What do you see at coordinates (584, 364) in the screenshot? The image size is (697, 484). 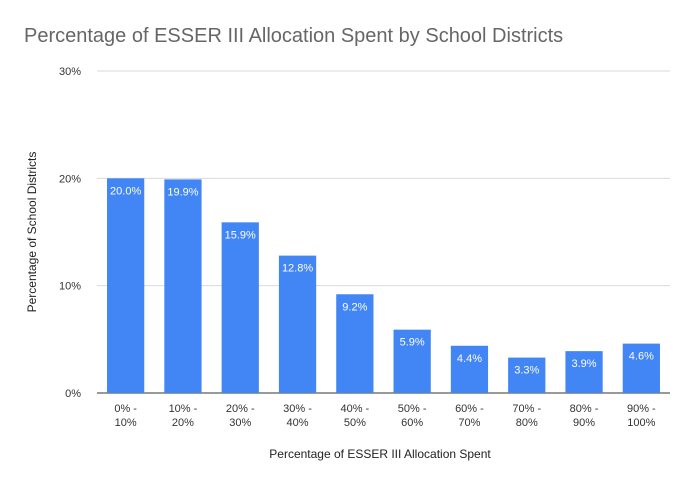 I see `bar-value-label: 3.9%` at bounding box center [584, 364].